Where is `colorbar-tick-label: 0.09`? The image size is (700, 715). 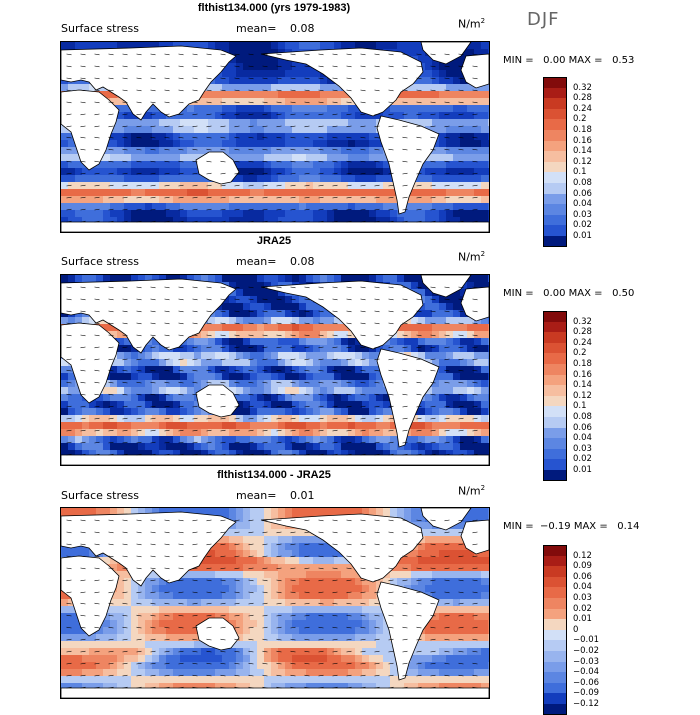
colorbar-tick-label: 0.09 is located at coordinates (593, 566).